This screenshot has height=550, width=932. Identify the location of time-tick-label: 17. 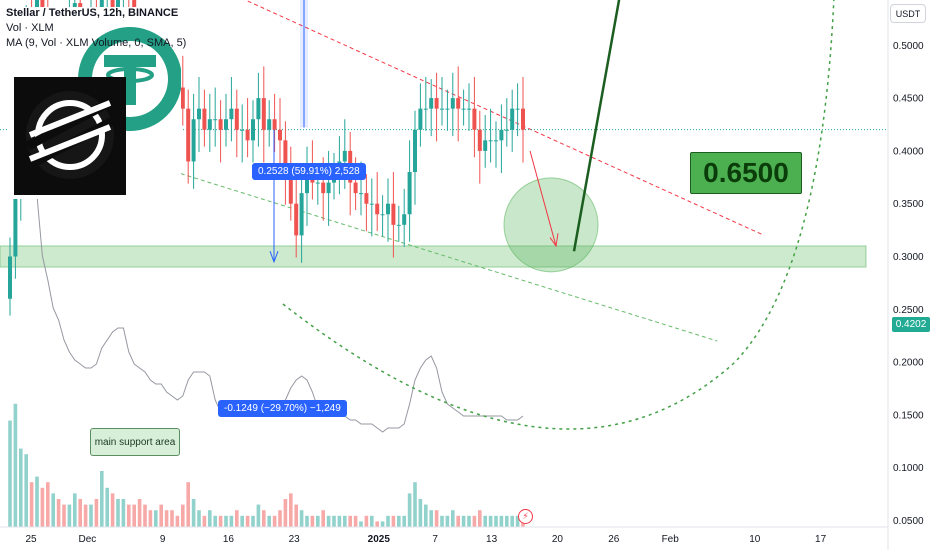
(821, 539).